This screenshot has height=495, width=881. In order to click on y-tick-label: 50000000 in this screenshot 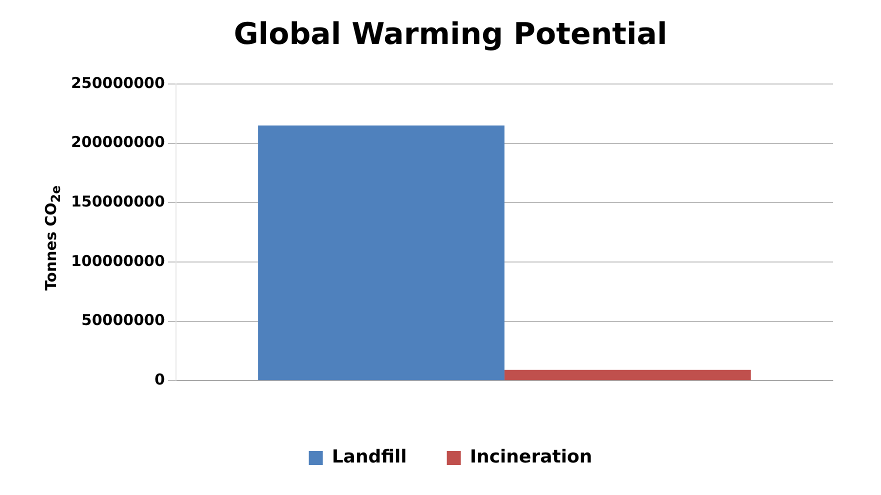, I will do `click(123, 320)`.